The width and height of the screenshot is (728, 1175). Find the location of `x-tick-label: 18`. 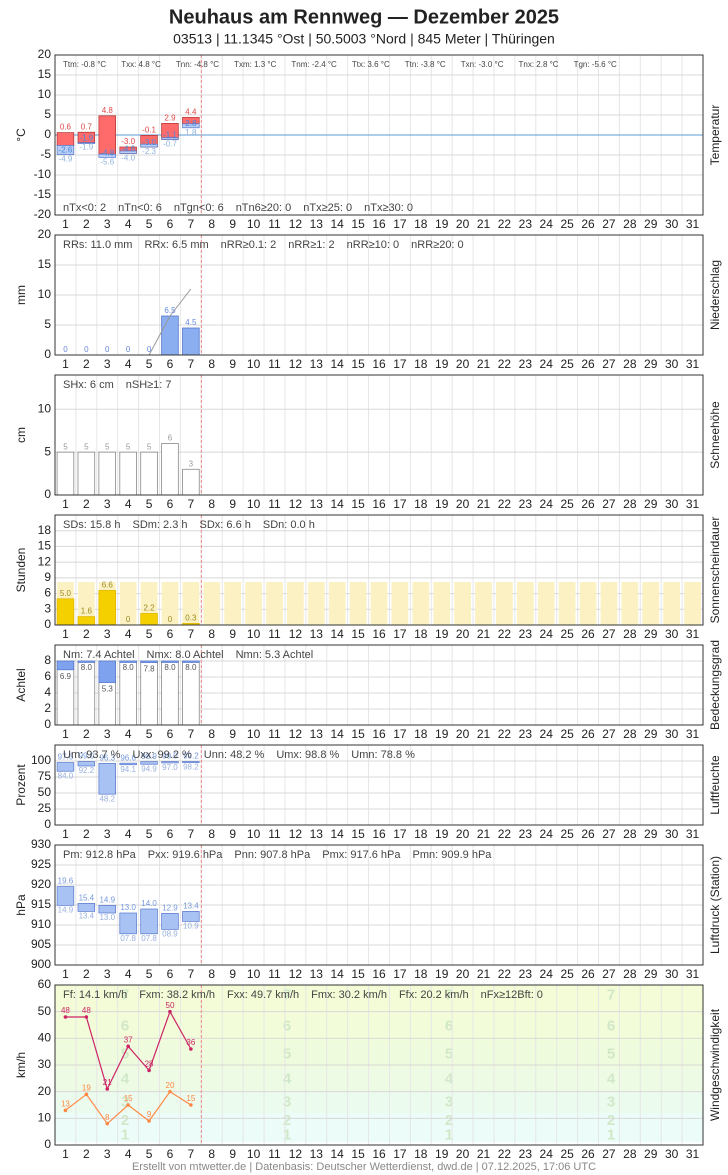

x-tick-label: 18 is located at coordinates (421, 1154).